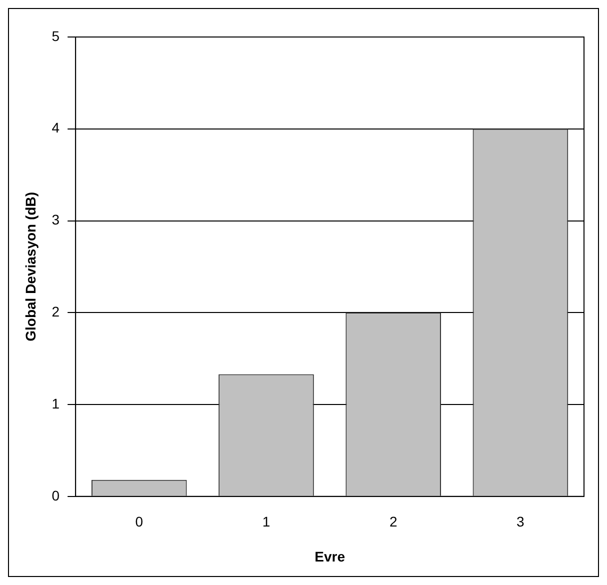 The height and width of the screenshot is (585, 607). What do you see at coordinates (30, 267) in the screenshot?
I see `y-axis-title: Global Deviasyon (dB)` at bounding box center [30, 267].